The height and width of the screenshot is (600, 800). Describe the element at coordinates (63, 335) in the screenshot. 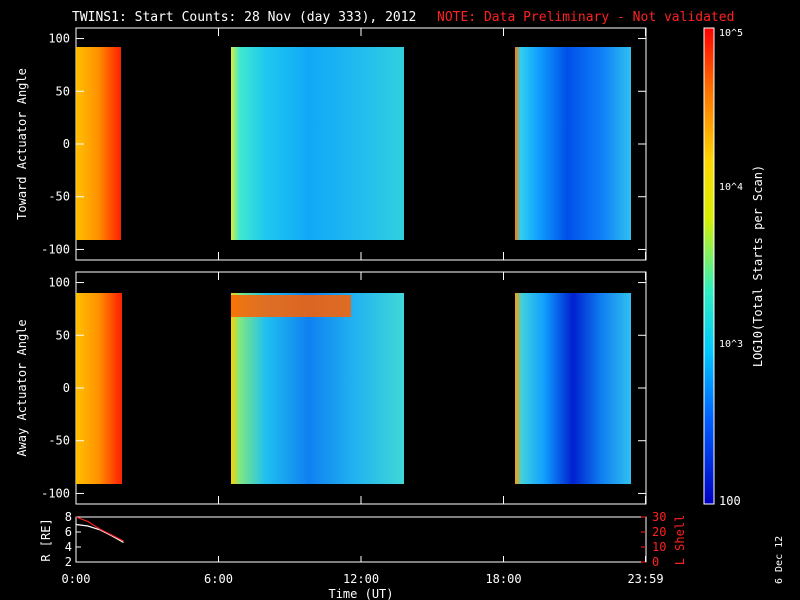

I see `away-ytick-label-1: 50` at that location.